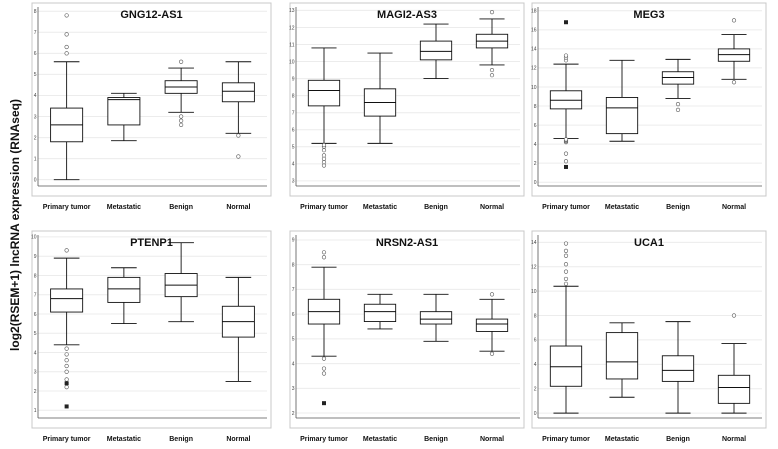 This screenshot has height=449, width=778. I want to click on chart-title: MEG3, so click(648, 15).